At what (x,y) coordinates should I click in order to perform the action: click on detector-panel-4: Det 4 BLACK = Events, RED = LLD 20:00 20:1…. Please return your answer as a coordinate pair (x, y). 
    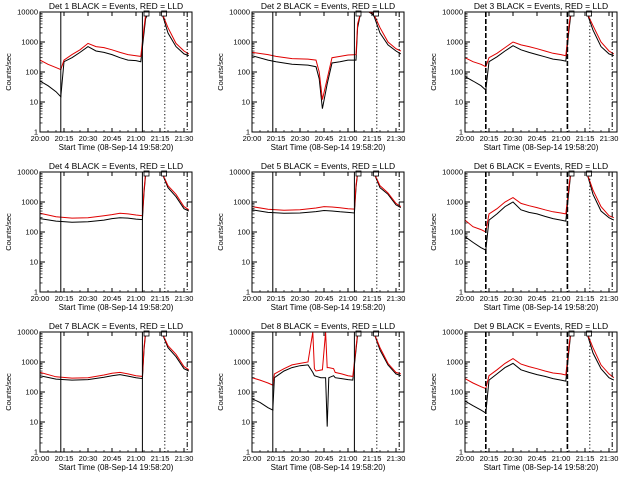
    Looking at the image, I should click on (98, 236).